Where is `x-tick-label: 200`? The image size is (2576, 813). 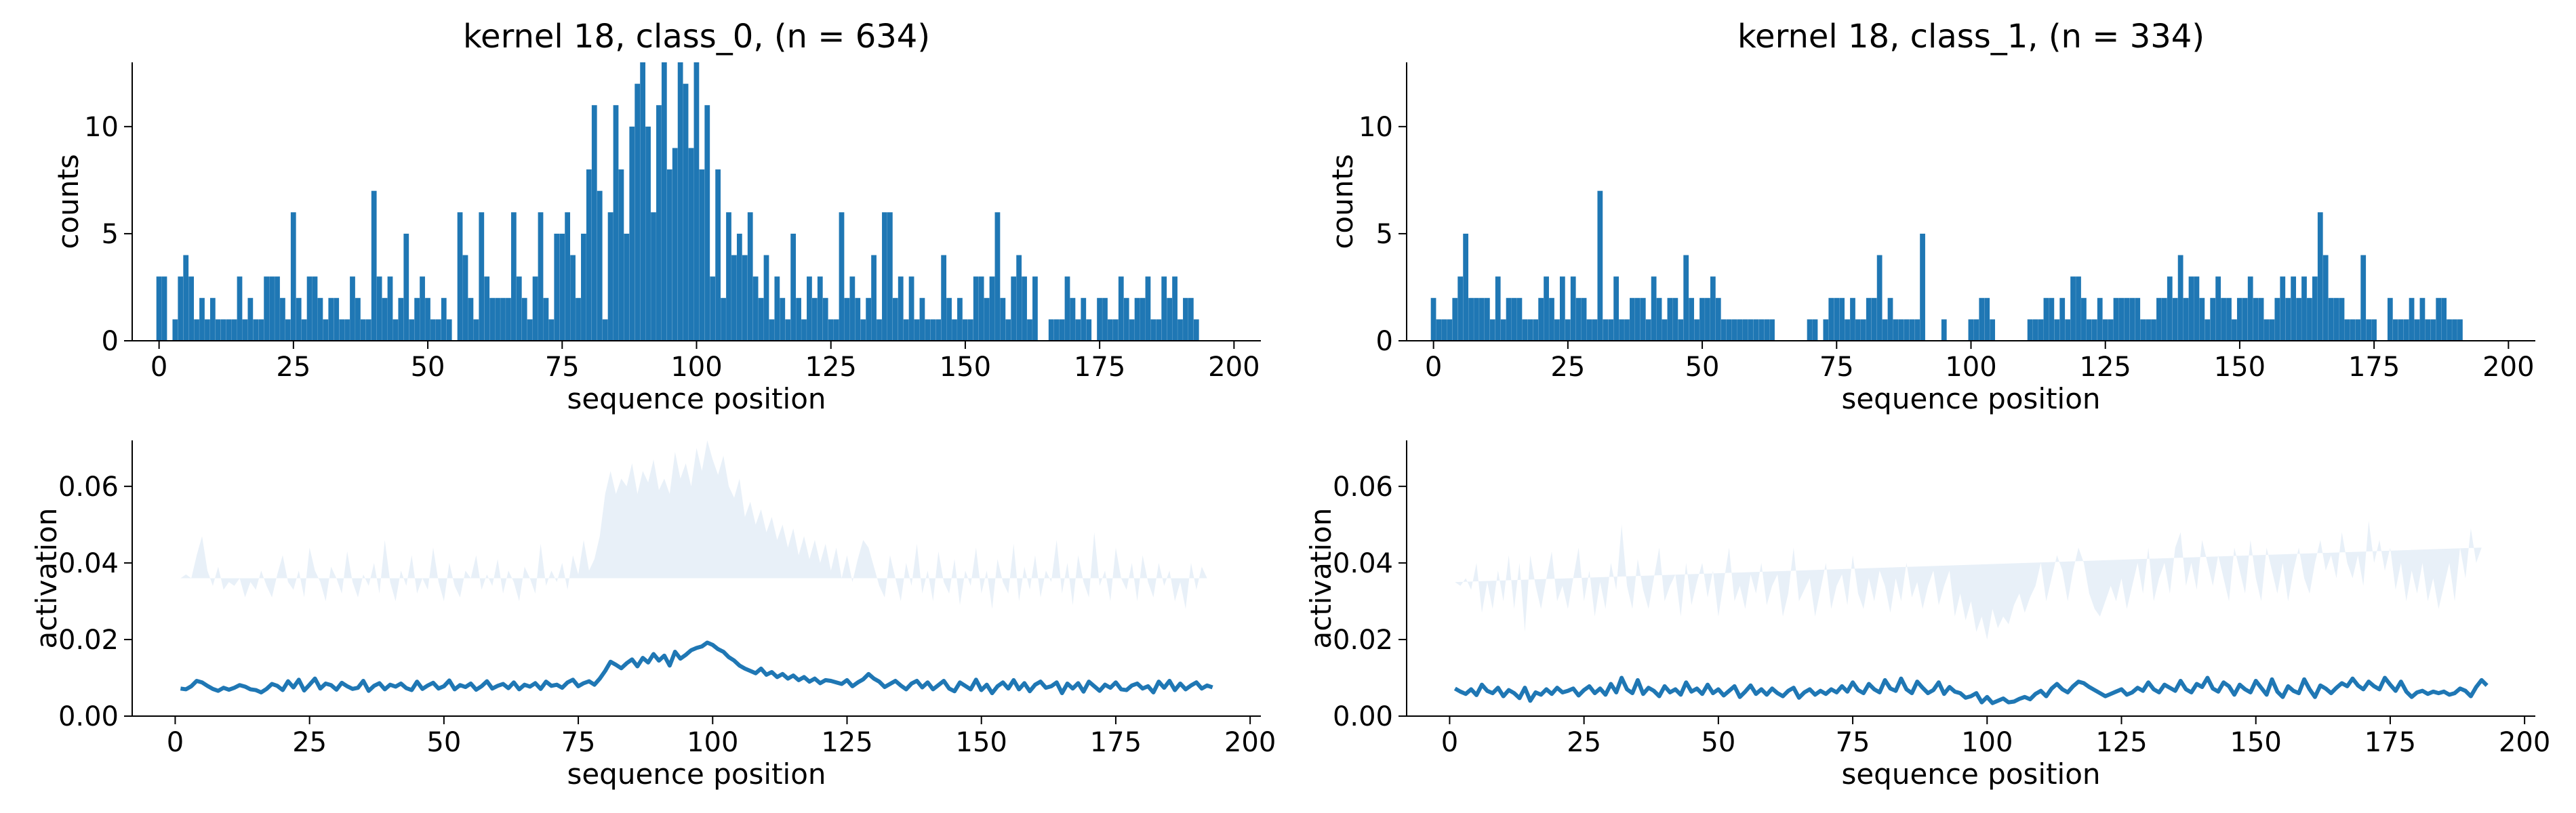
x-tick-label: 200 is located at coordinates (2508, 367).